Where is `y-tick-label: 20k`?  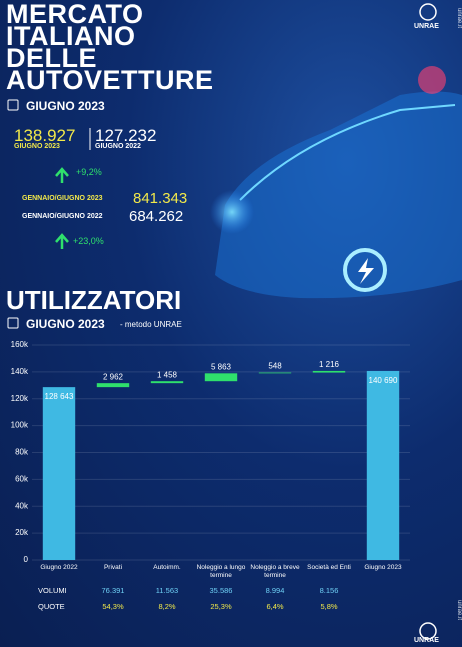 y-tick-label: 20k is located at coordinates (22, 532).